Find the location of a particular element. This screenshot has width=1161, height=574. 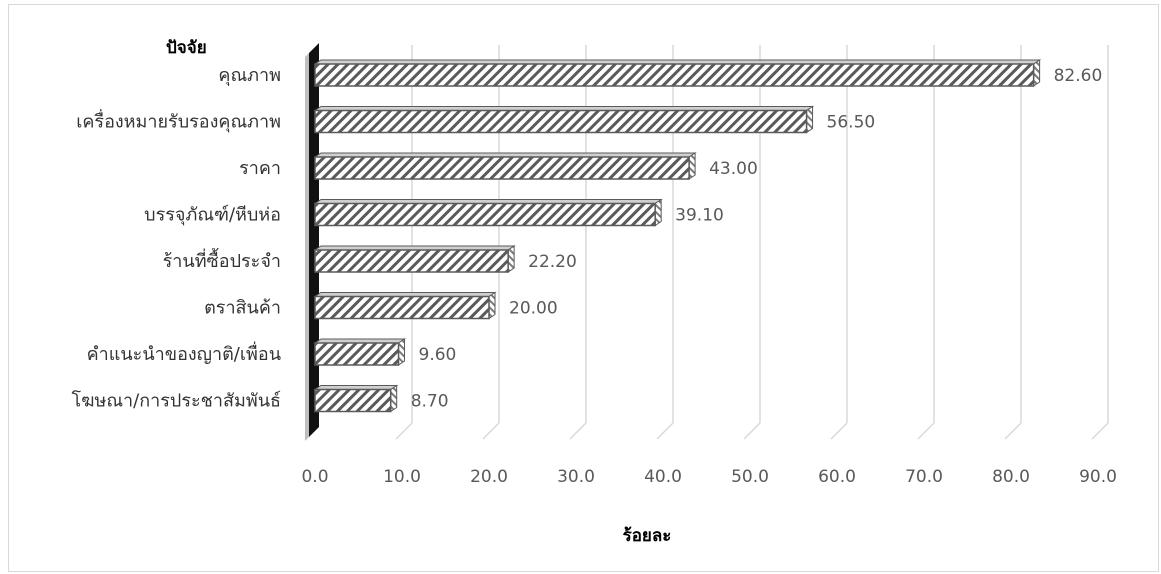

axis-wall-edge is located at coordinates (307, 247).